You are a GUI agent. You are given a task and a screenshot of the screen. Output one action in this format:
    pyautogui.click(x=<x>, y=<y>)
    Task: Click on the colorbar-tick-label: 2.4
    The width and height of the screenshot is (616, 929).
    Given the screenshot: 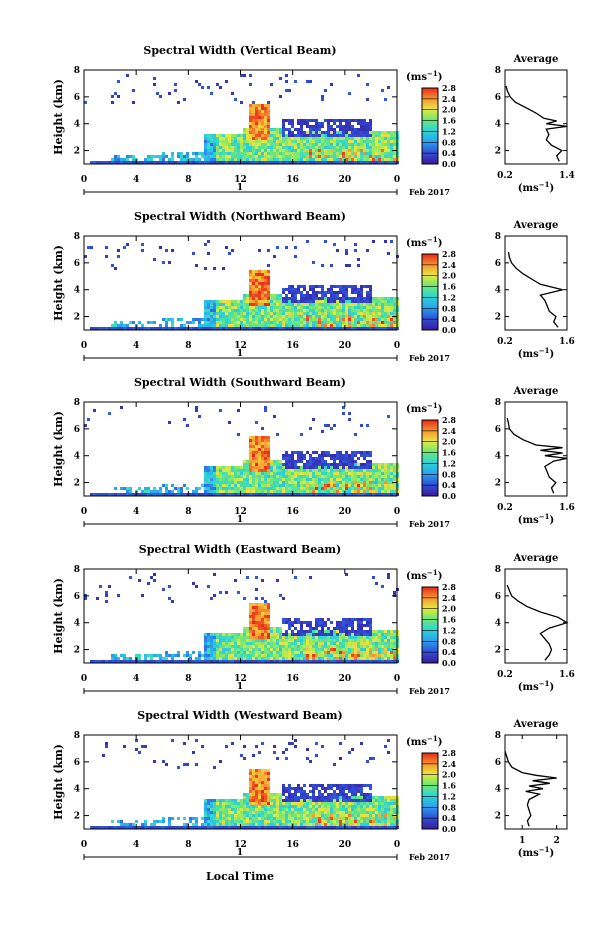 What is the action you would take?
    pyautogui.click(x=449, y=99)
    